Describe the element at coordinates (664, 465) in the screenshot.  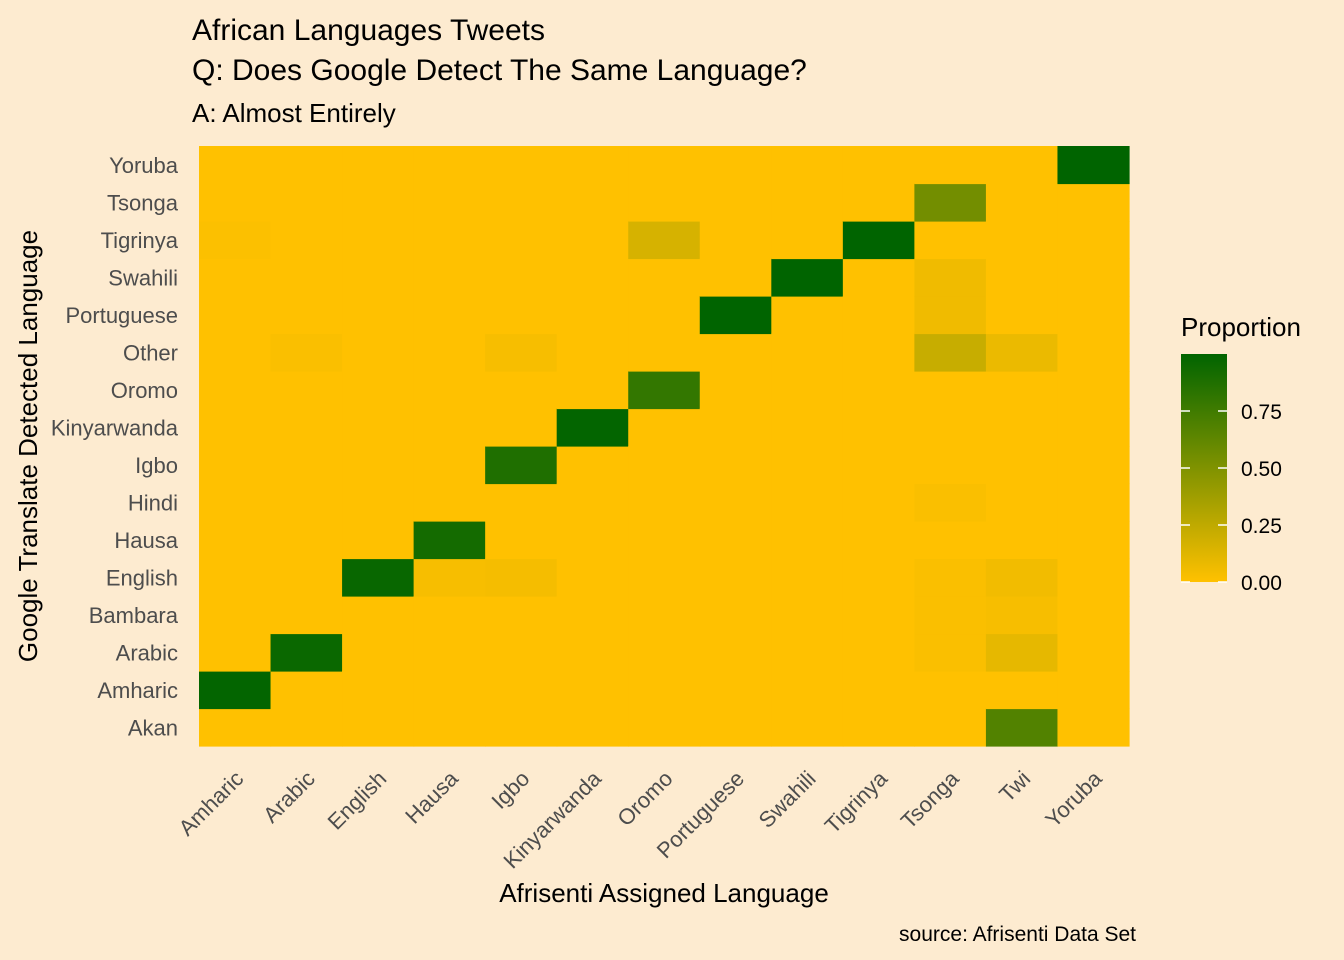
I see `heatmap-cell-oromo-igbo` at that location.